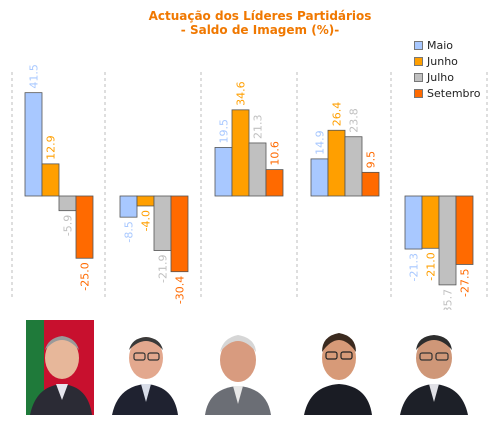 Image resolution: width=495 pixels, height=443 pixels. Describe the element at coordinates (146, 220) in the screenshot. I see `bar-value-label: -4.0` at that location.